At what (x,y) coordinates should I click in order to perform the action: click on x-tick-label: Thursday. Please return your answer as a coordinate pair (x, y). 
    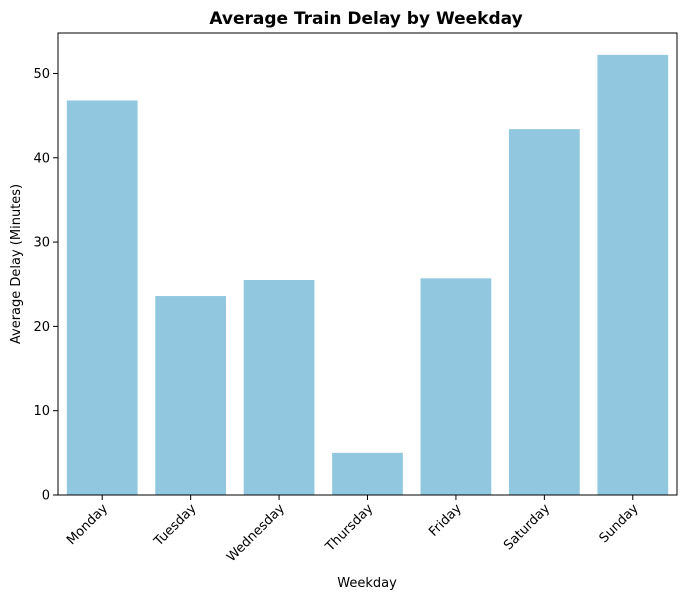
    Looking at the image, I should click on (349, 528).